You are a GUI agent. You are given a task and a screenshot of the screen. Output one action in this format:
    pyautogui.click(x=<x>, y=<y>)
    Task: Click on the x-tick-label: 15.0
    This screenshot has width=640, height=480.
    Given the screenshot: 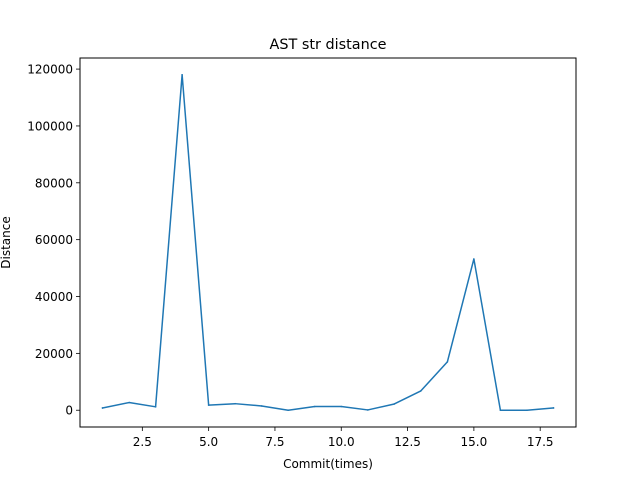 What is the action you would take?
    pyautogui.click(x=474, y=442)
    